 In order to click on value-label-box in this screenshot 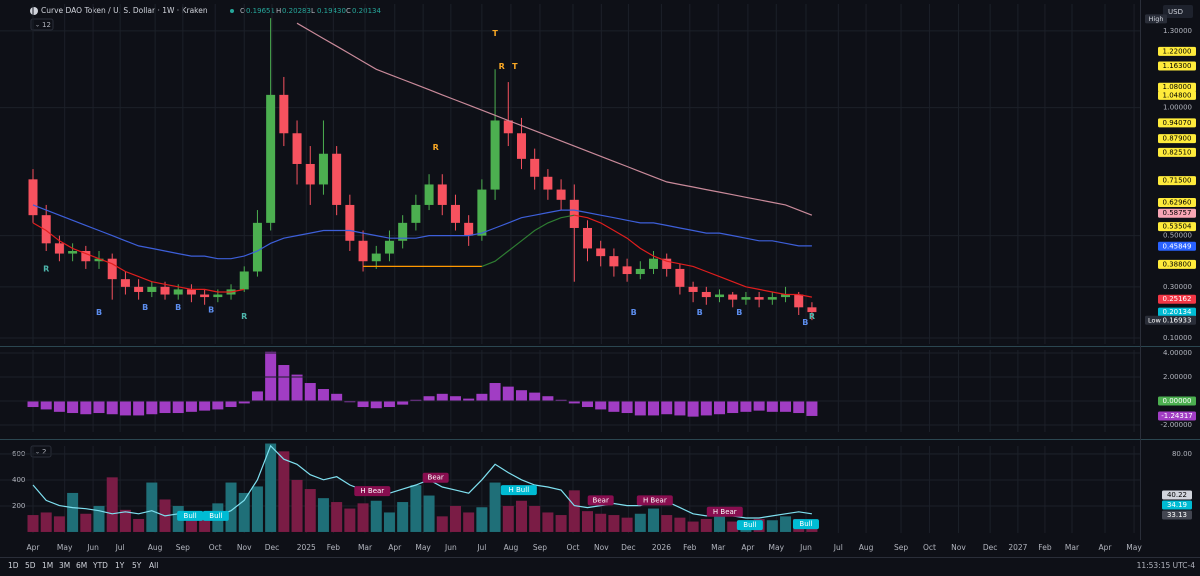, I will do `click(1177, 505)`.